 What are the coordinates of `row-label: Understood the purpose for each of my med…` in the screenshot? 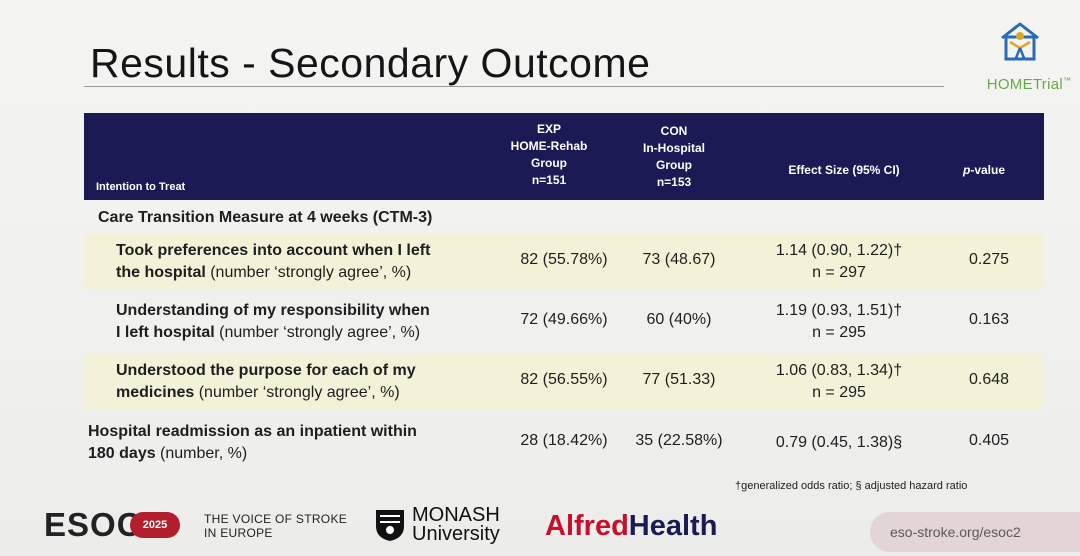 It's located at (266, 381).